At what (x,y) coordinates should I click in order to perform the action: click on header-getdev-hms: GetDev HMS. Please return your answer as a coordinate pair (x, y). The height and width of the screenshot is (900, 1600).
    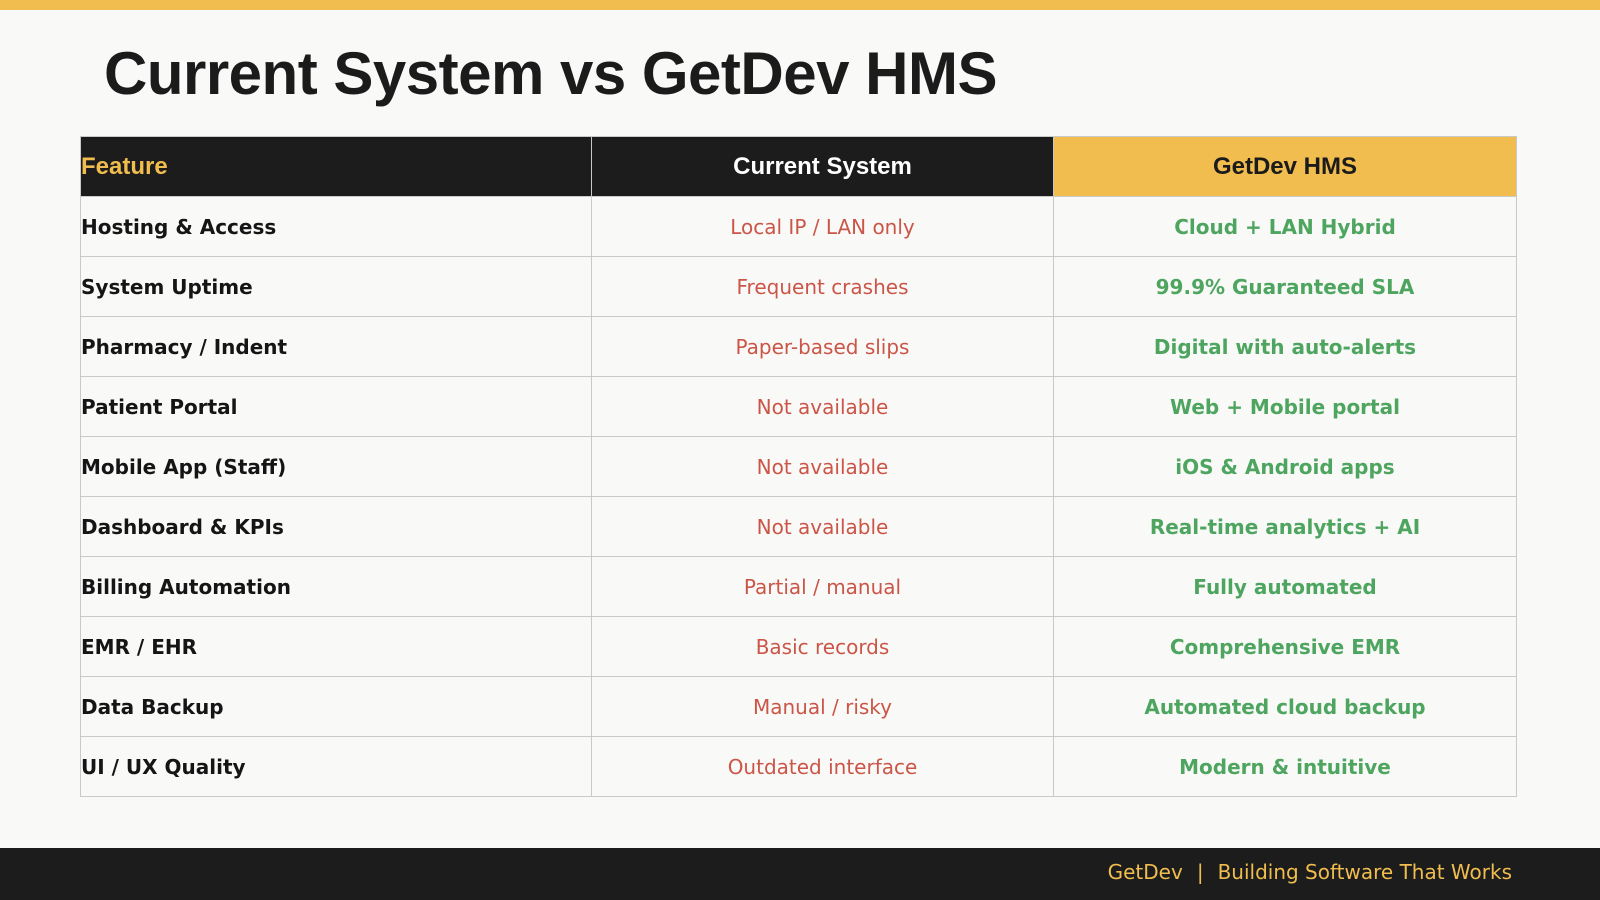
    Looking at the image, I should click on (1285, 166).